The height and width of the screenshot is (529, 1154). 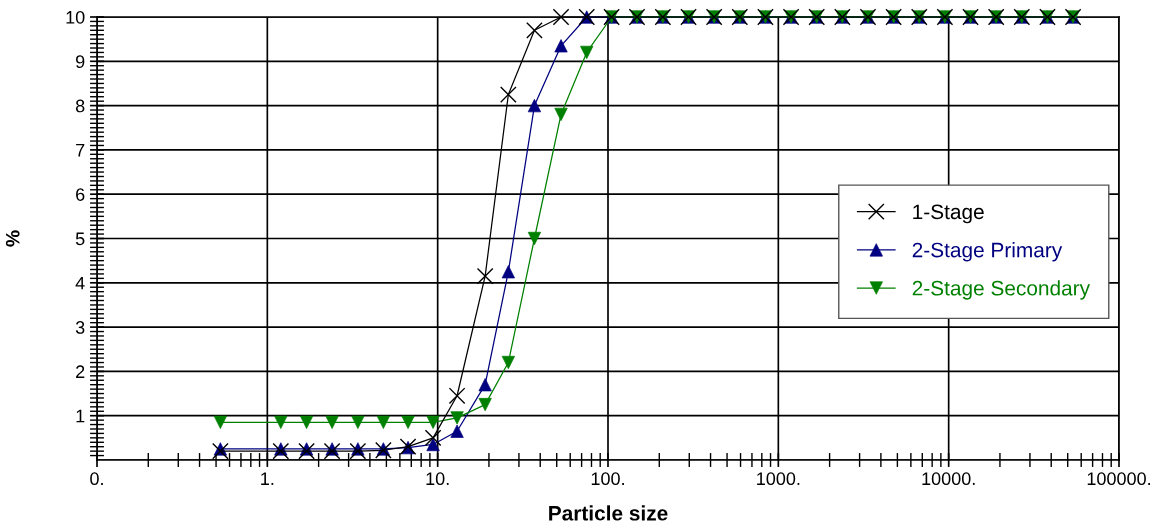 I want to click on x-tick-label: 10000., so click(x=948, y=479).